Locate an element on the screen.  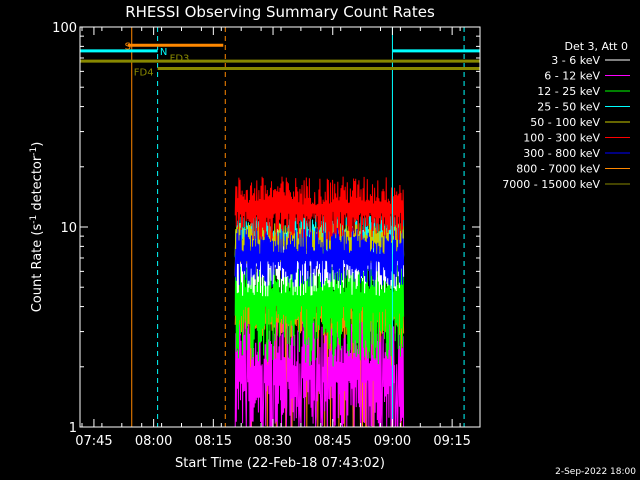
series-trace-6_12keV is located at coordinates (319, 373).